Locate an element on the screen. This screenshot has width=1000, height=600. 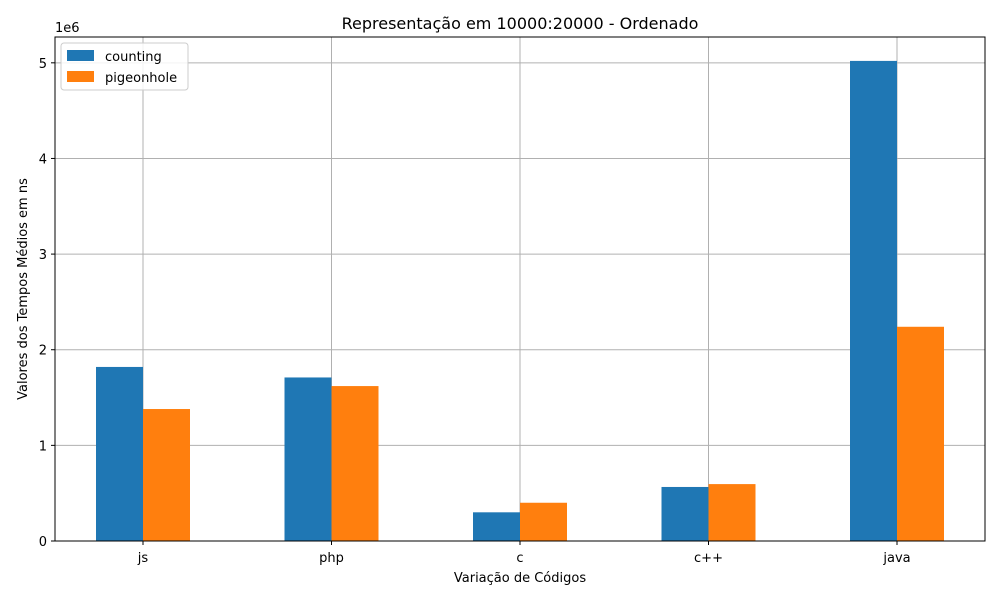
y-tick-label: 1 is located at coordinates (43, 446).